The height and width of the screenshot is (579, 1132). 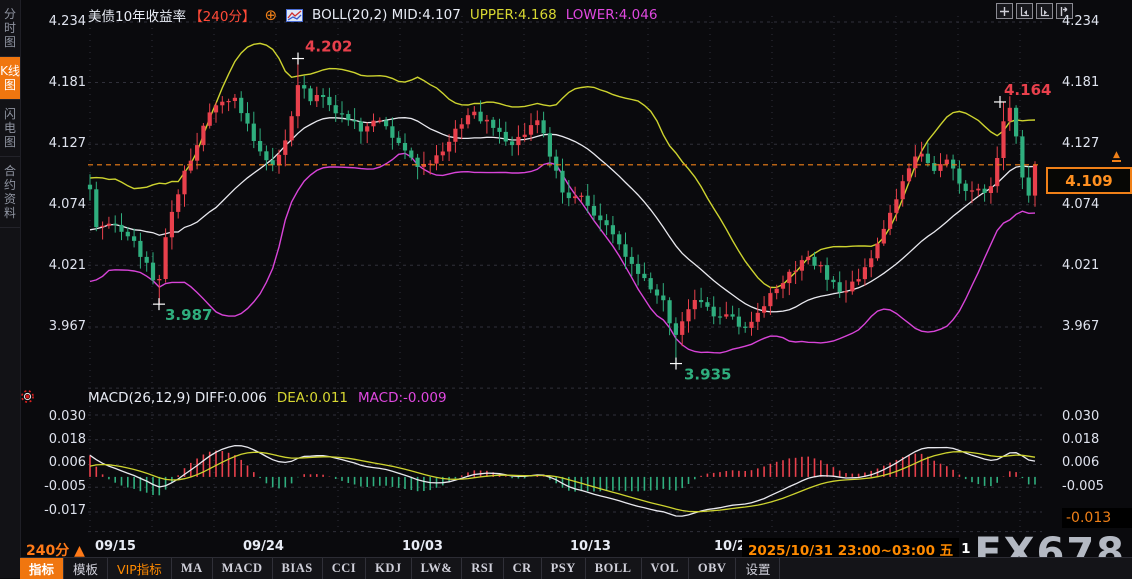 I want to click on crosshair-icon, so click(x=1004, y=11).